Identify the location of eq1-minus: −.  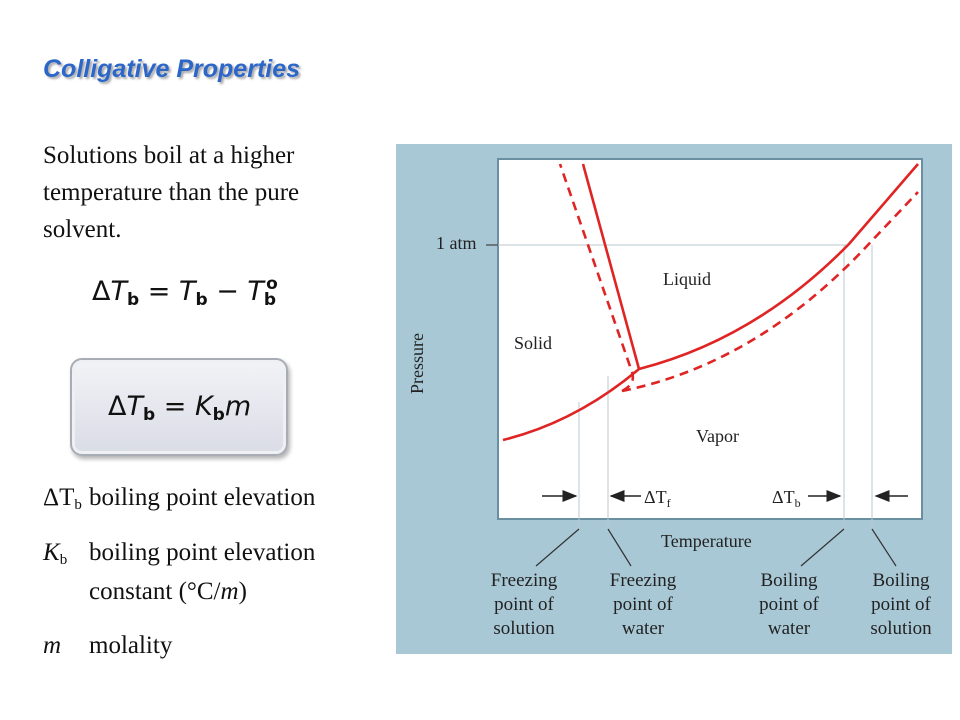
(227, 291).